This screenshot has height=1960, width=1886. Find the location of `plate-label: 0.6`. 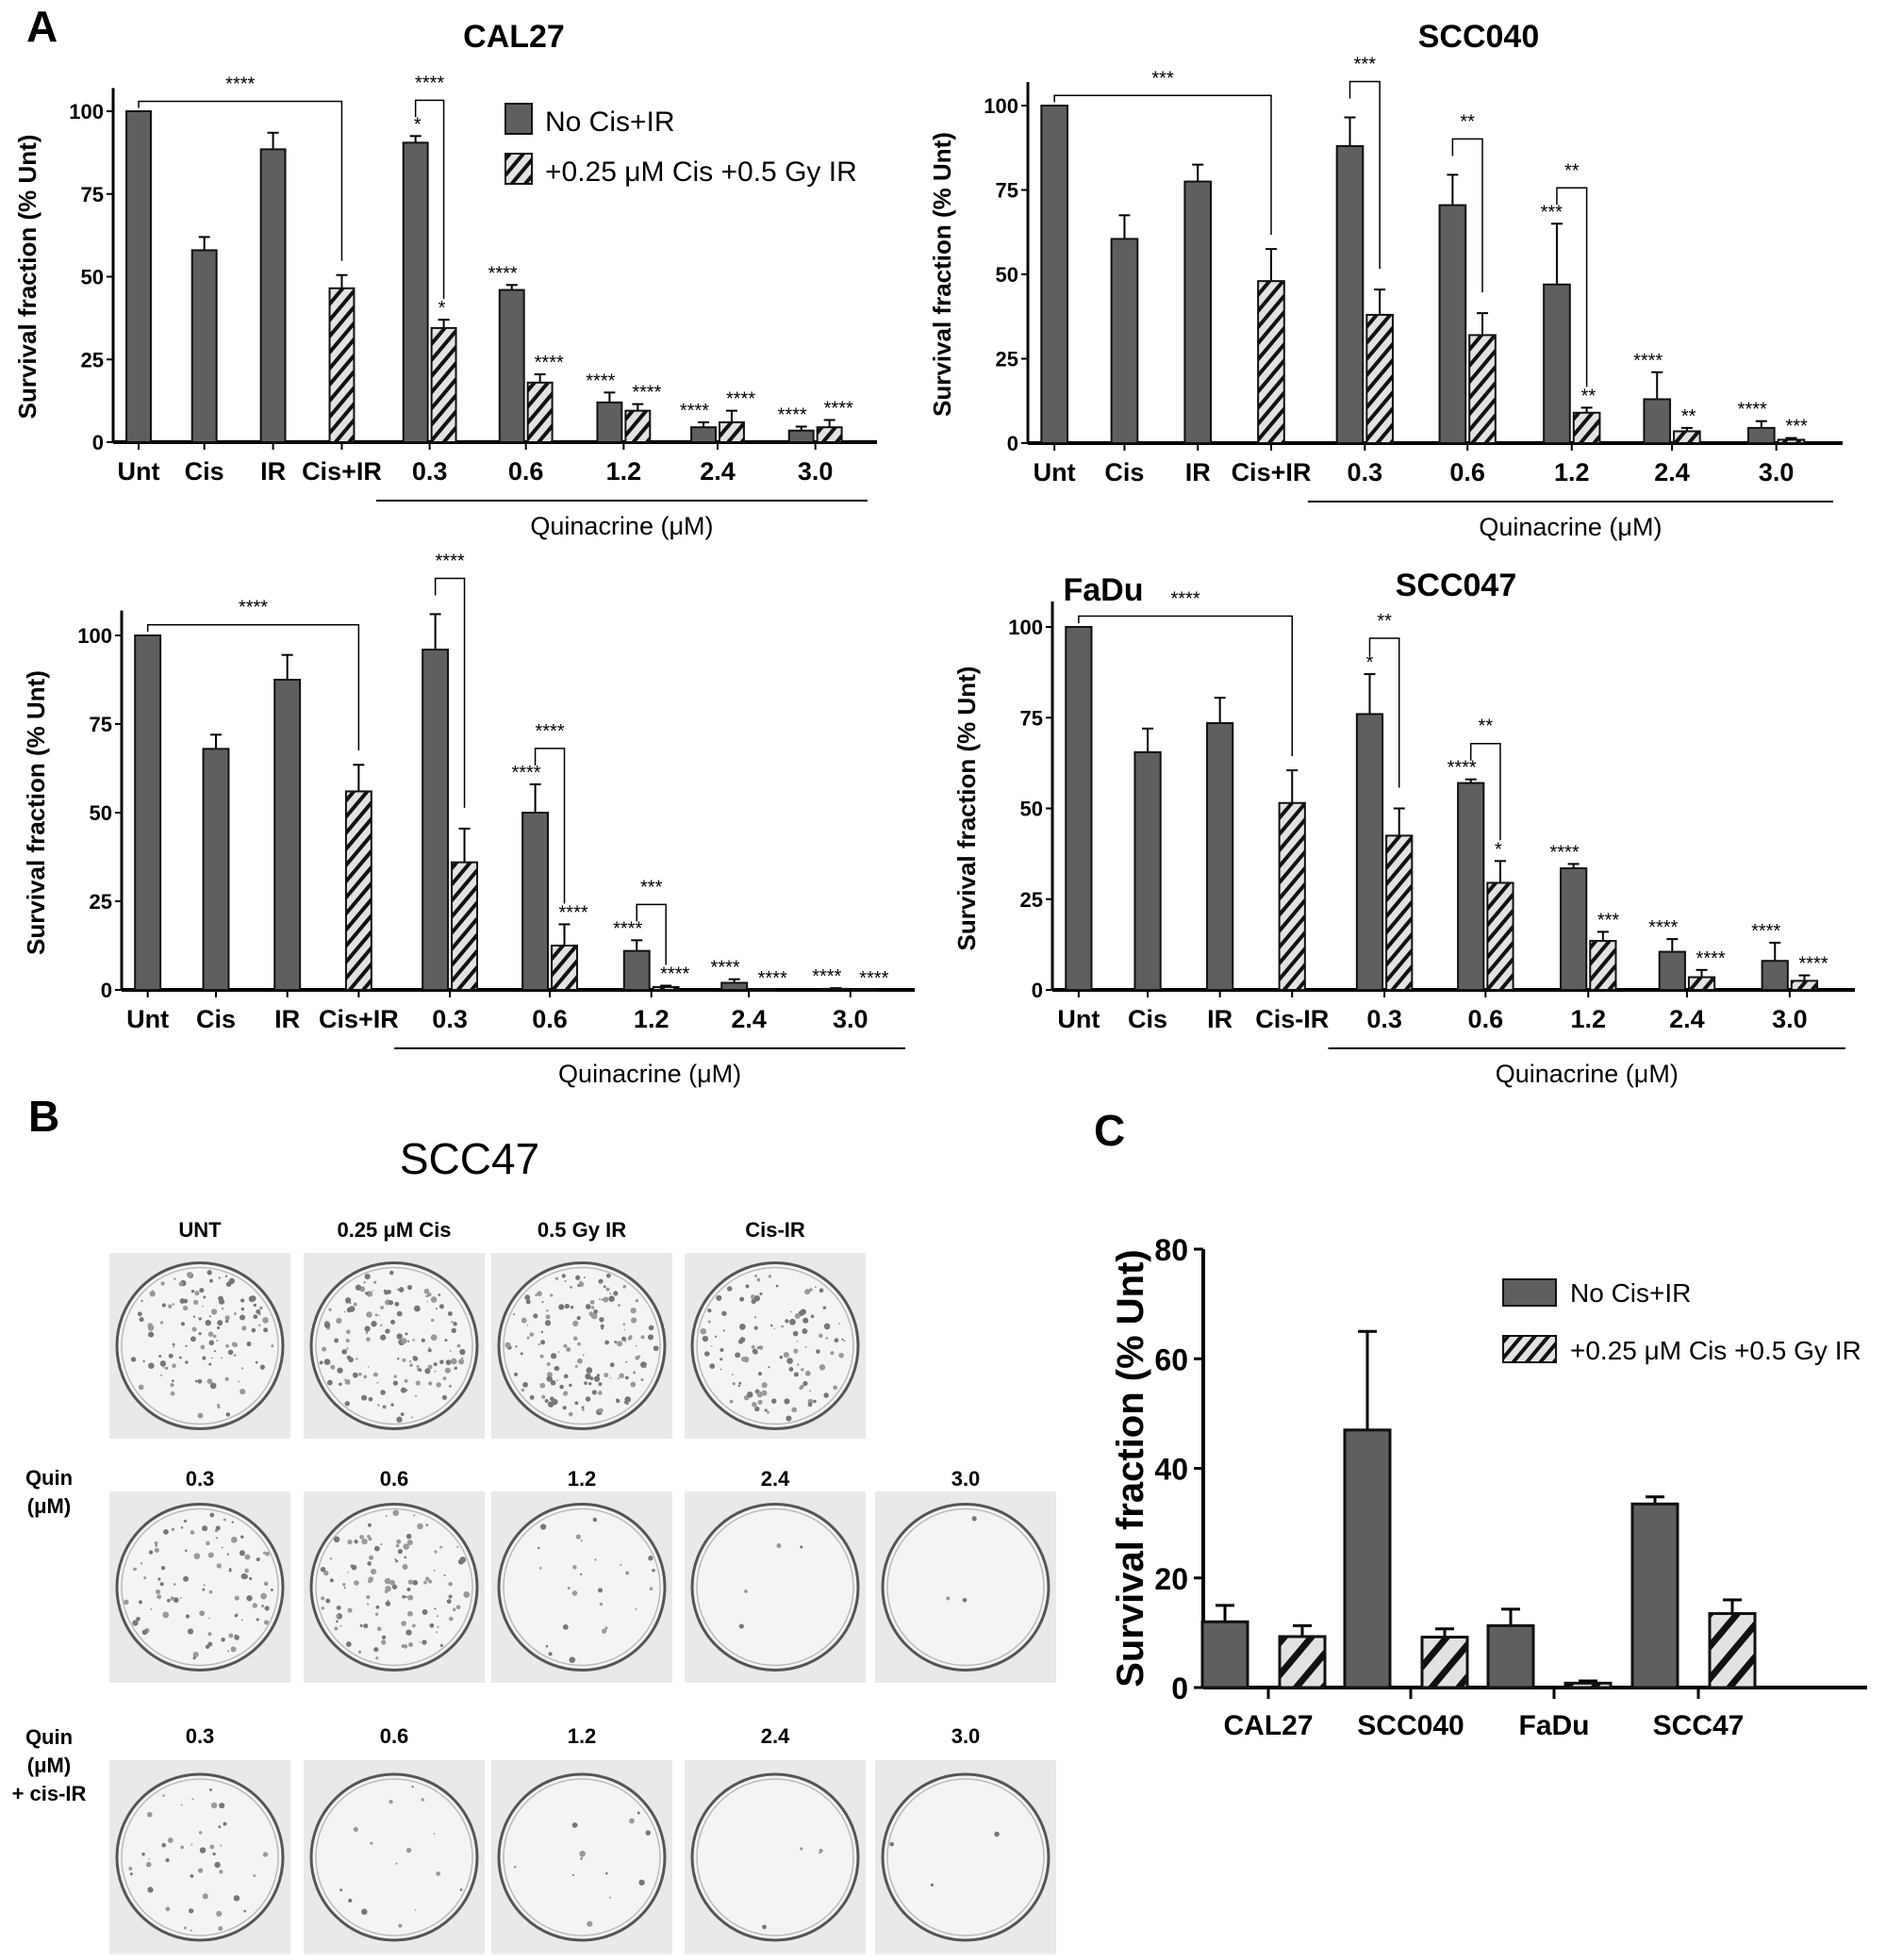

plate-label: 0.6 is located at coordinates (394, 1479).